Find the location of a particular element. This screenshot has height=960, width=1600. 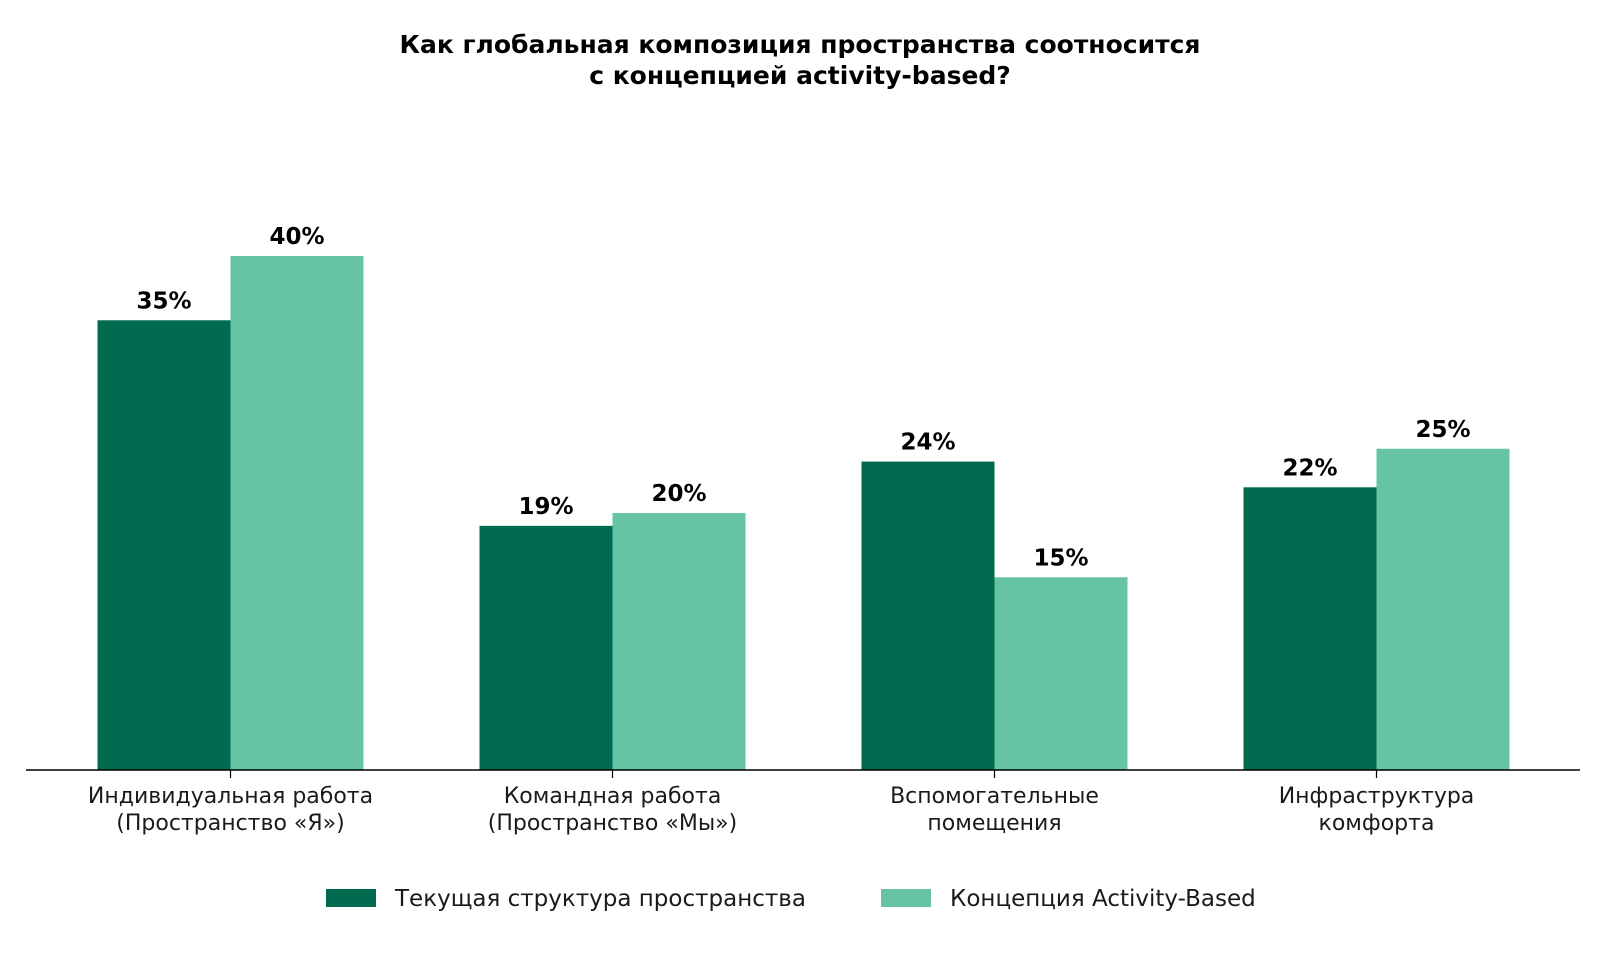

category-label-4-line-2: комфорта is located at coordinates (1377, 823).